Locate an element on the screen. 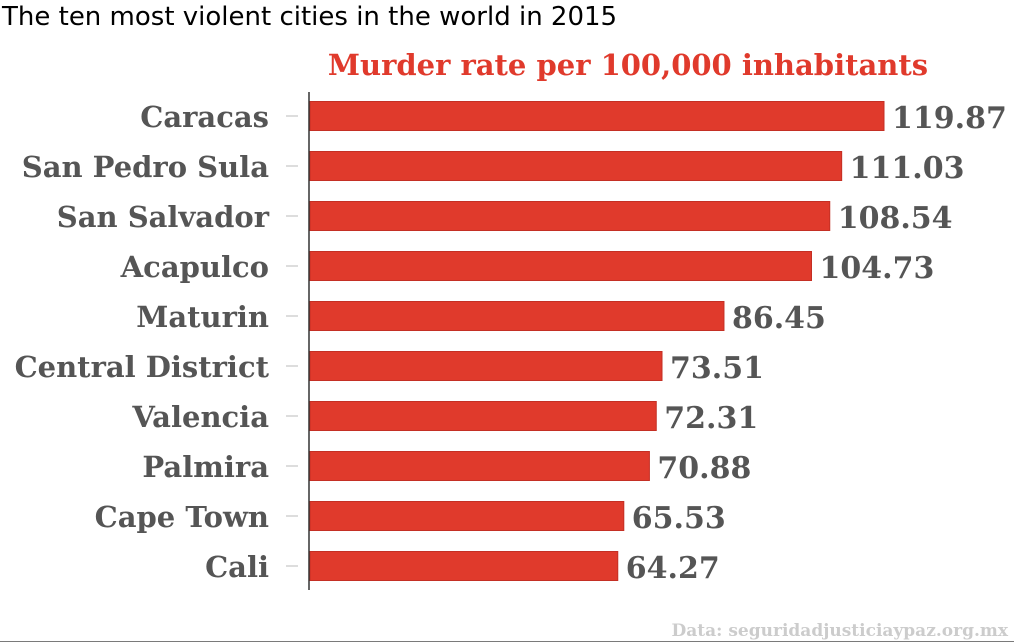 The image size is (1014, 643). value-label: 70.88 is located at coordinates (704, 468).